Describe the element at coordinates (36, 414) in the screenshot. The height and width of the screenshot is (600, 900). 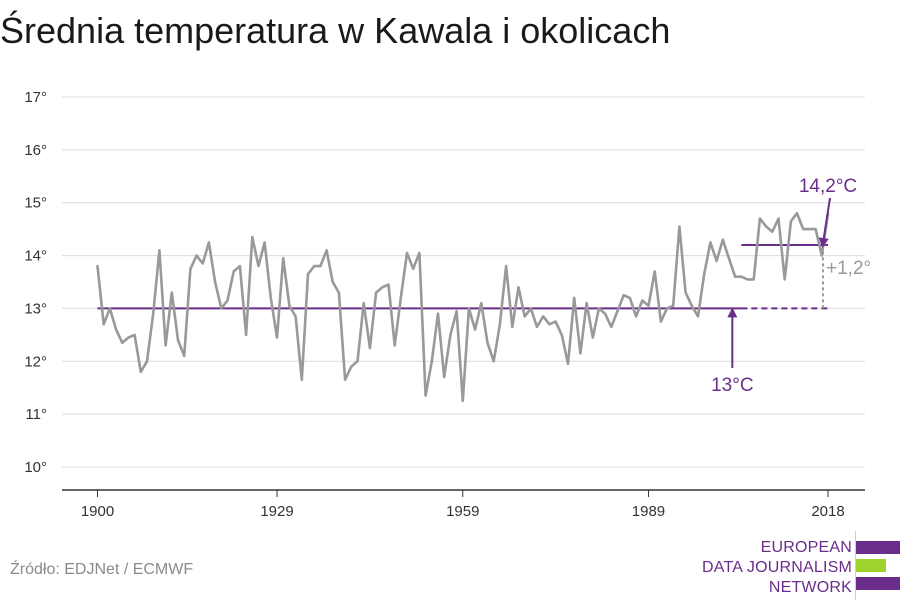
I see `y-tick-label-11: 11°` at that location.